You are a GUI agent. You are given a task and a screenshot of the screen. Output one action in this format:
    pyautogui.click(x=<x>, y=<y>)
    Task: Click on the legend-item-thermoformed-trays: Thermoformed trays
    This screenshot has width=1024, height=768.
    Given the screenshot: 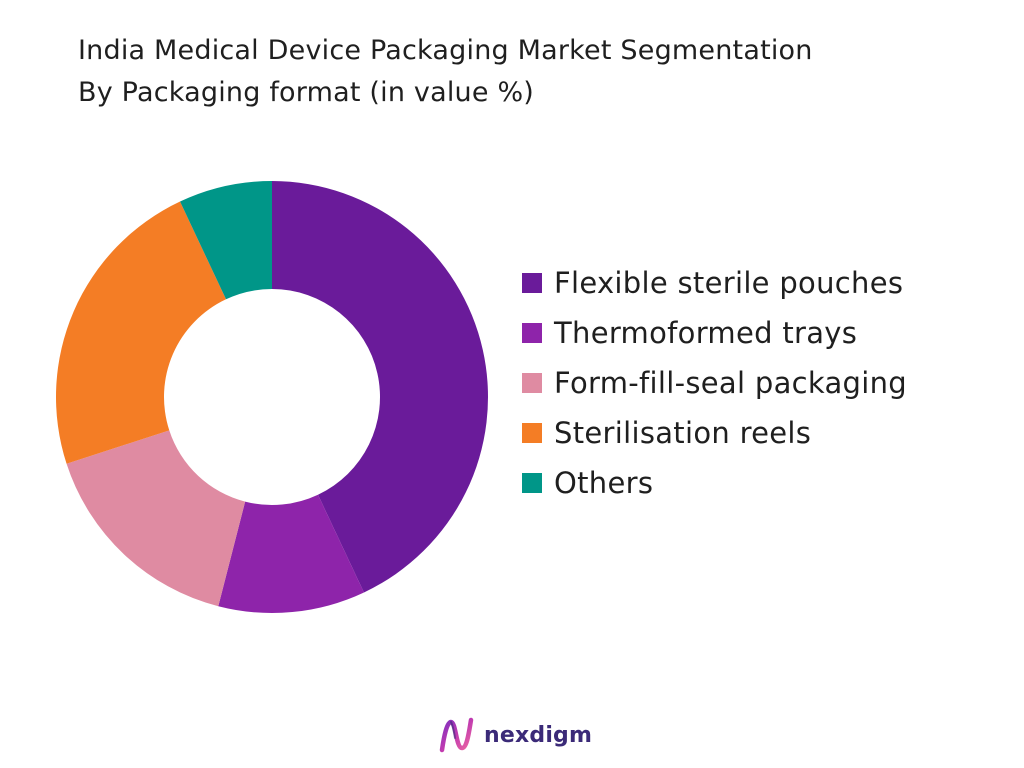 What is the action you would take?
    pyautogui.click(x=714, y=333)
    